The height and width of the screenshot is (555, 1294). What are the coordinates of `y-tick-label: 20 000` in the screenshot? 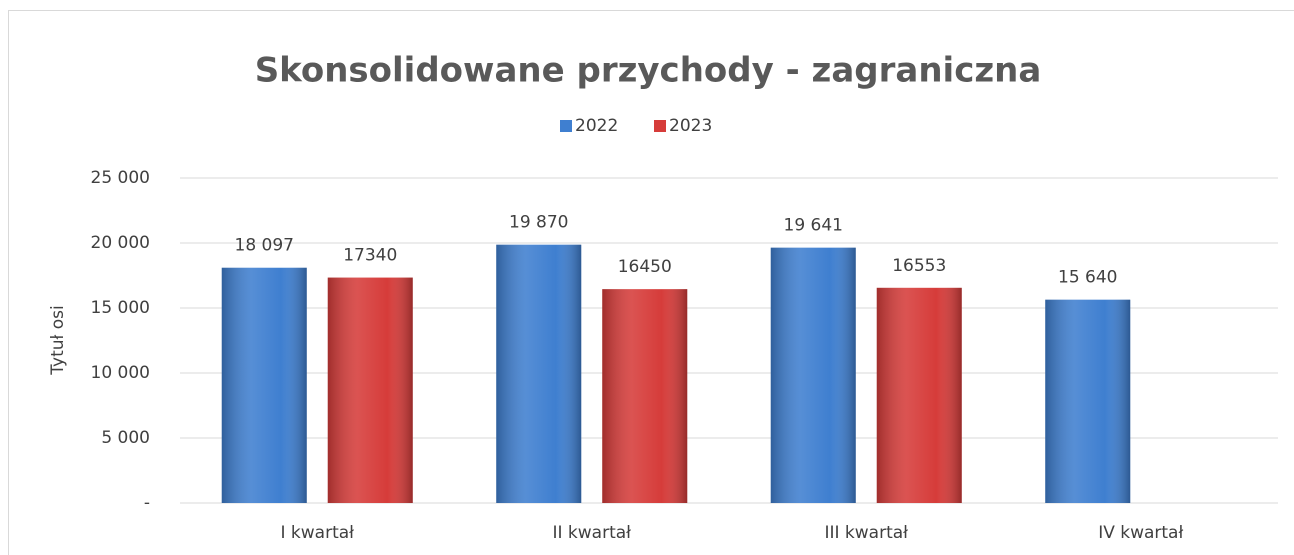 It's located at (120, 243).